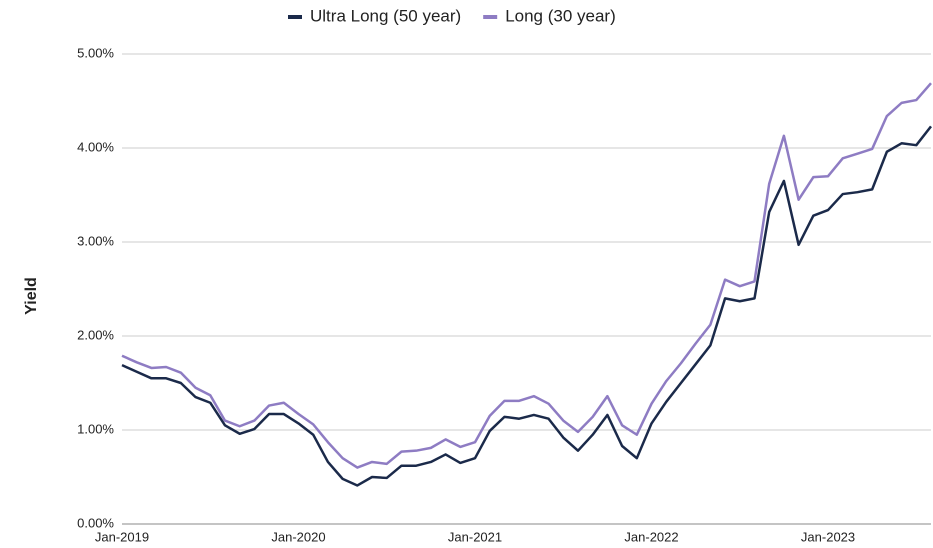 The image size is (933, 548). Describe the element at coordinates (95, 334) in the screenshot. I see `y-tick-label: 2.00%` at that location.